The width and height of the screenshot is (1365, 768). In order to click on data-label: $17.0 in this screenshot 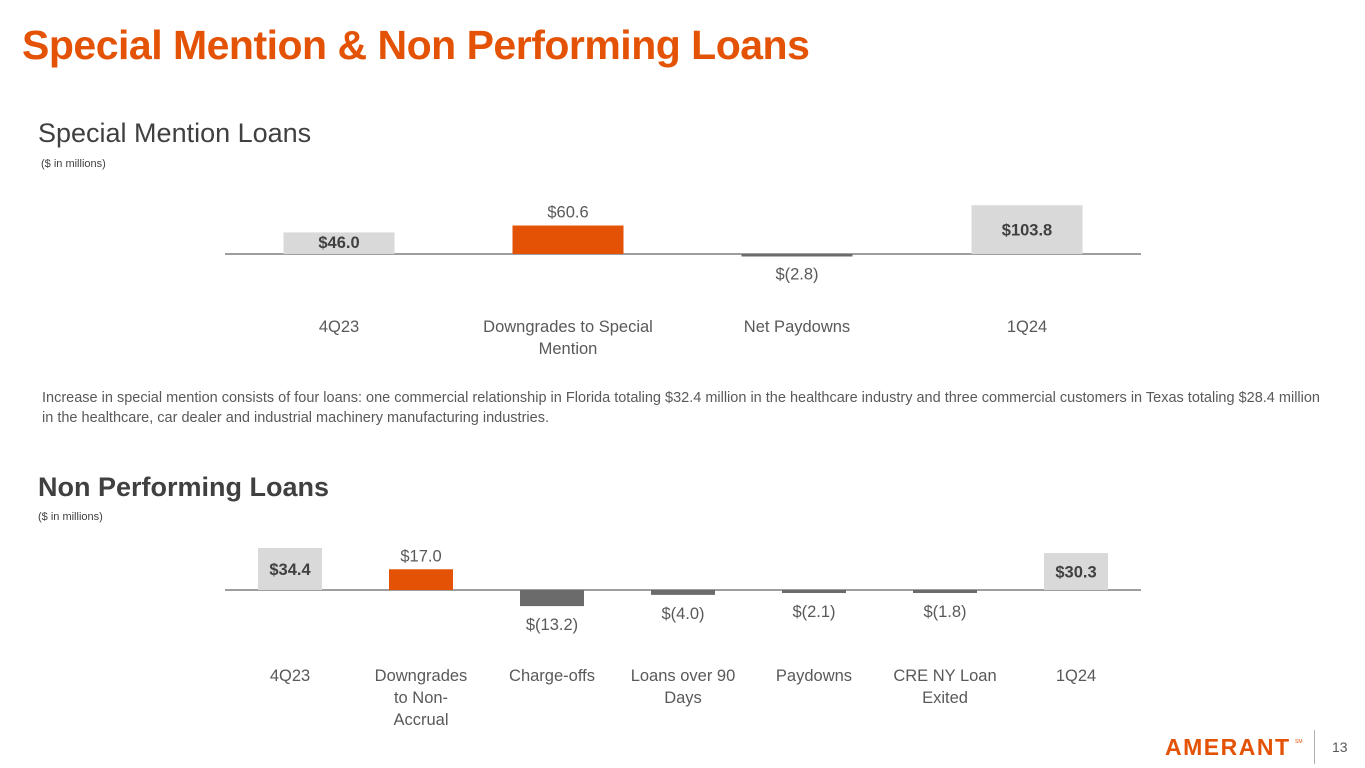, I will do `click(420, 556)`.